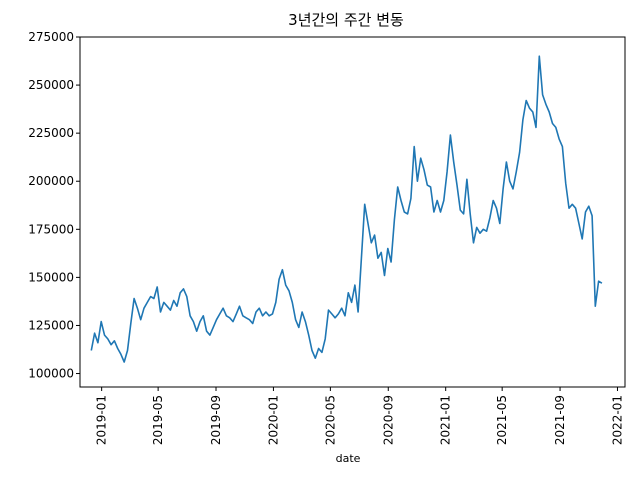 The image size is (640, 480). Describe the element at coordinates (102, 420) in the screenshot. I see `x-tick-label: 2019-01` at that location.